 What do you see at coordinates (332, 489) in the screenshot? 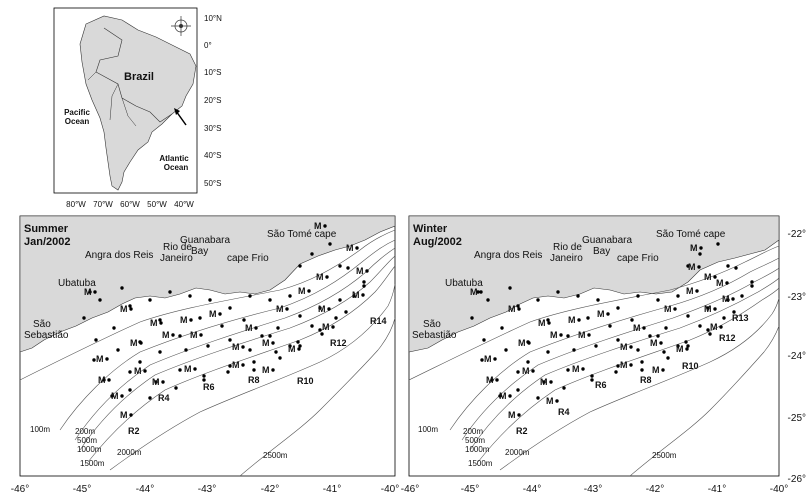
I see `x-tick-label: -41°` at bounding box center [332, 489].